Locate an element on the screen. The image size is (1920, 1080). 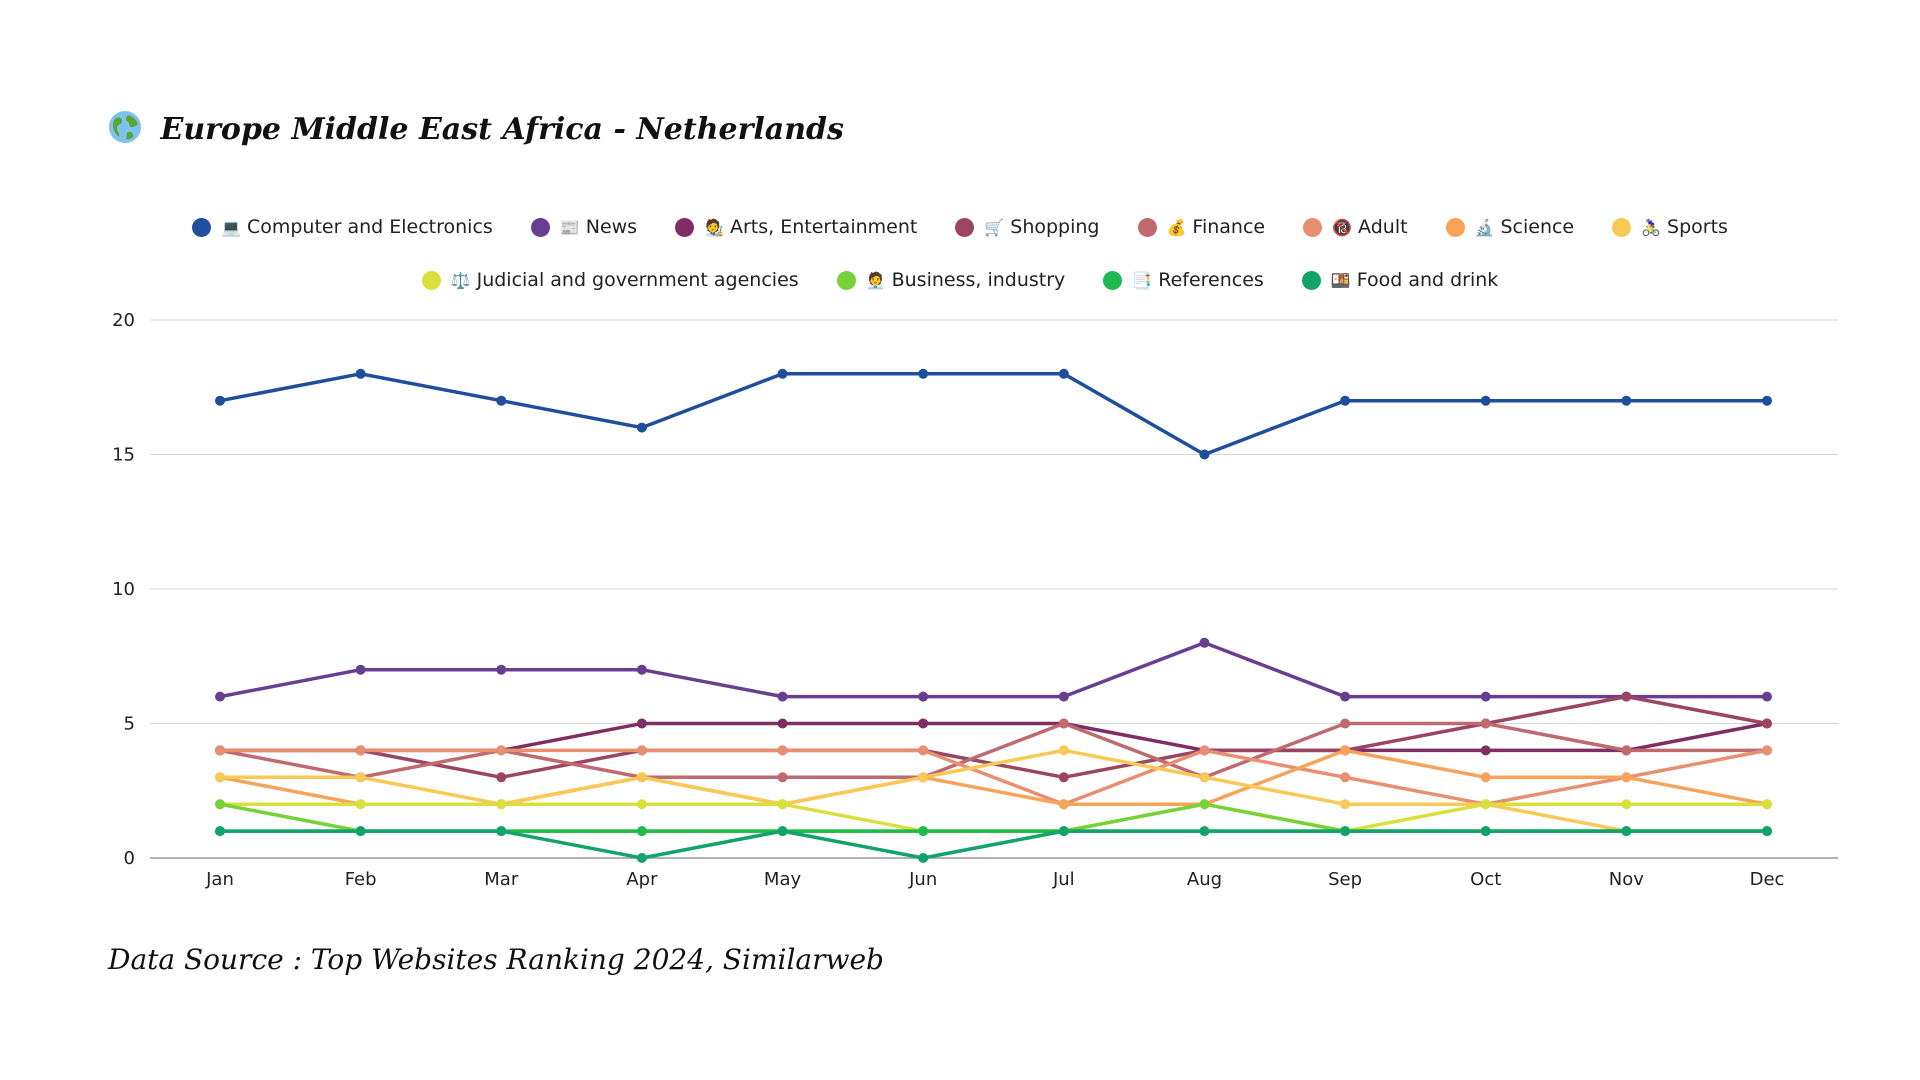
x-tick-label: May is located at coordinates (783, 879).